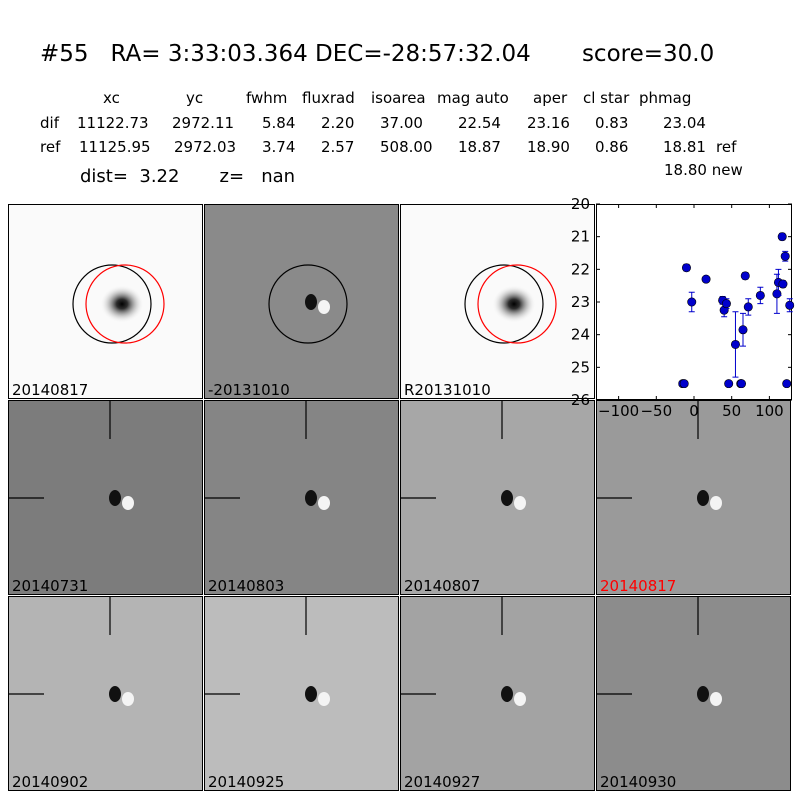 This screenshot has height=800, width=800. I want to click on table-cell: 508.00, so click(406, 147).